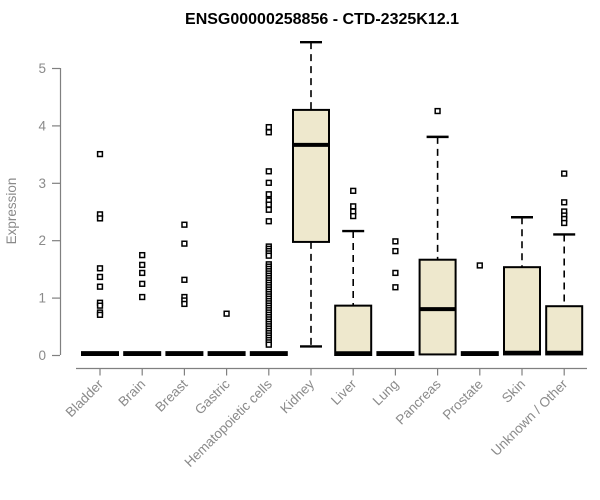 The image size is (600, 500). I want to click on box-group-liver, so click(353, 271).